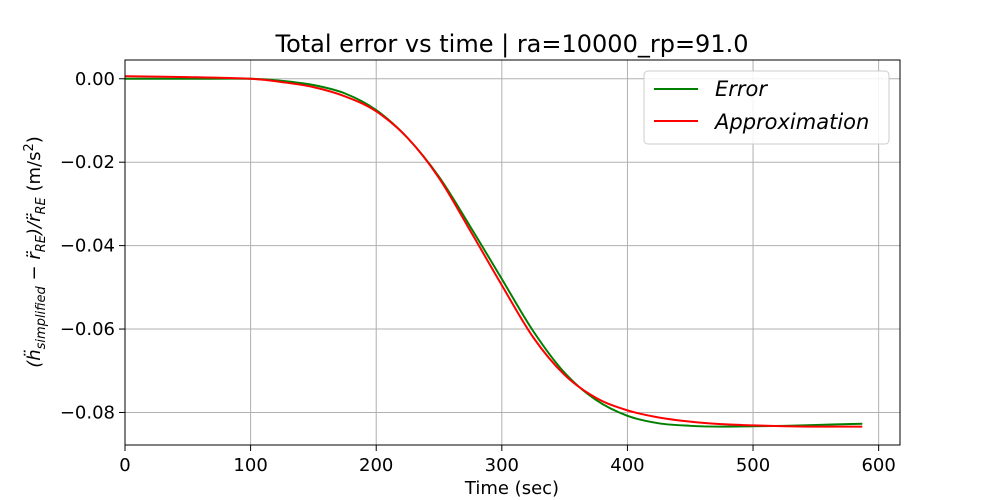 The width and height of the screenshot is (1000, 500). I want to click on legend-box, so click(766, 107).